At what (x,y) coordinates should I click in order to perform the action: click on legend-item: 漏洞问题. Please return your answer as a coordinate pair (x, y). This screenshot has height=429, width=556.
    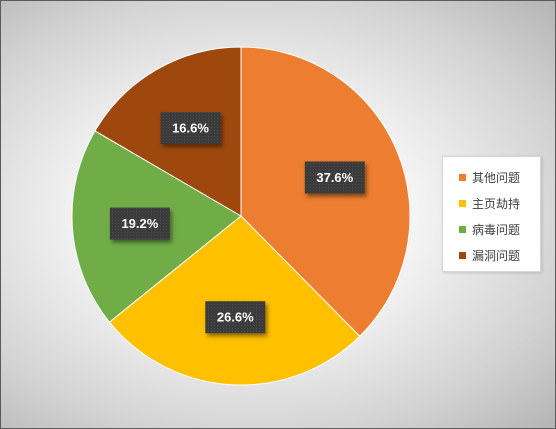
    Looking at the image, I should click on (499, 255).